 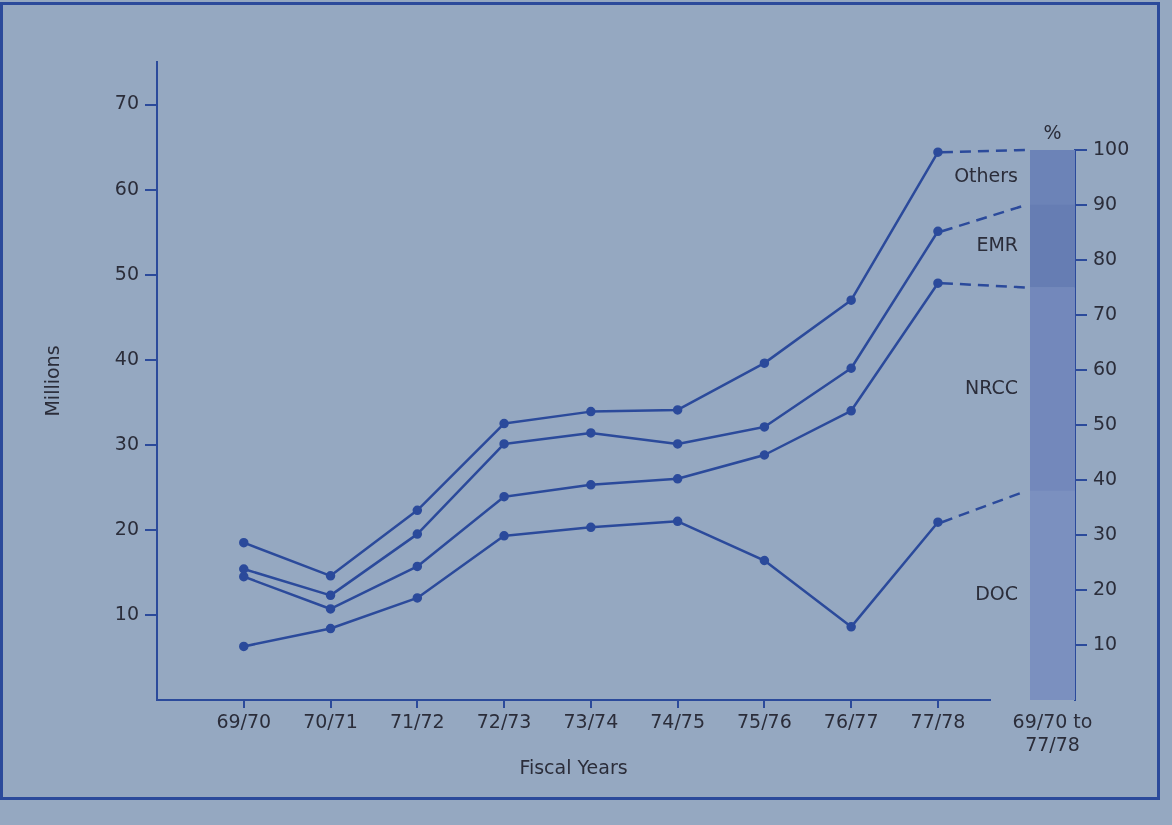 I want to click on x-axis-title: Fiscal Years, so click(x=573, y=766).